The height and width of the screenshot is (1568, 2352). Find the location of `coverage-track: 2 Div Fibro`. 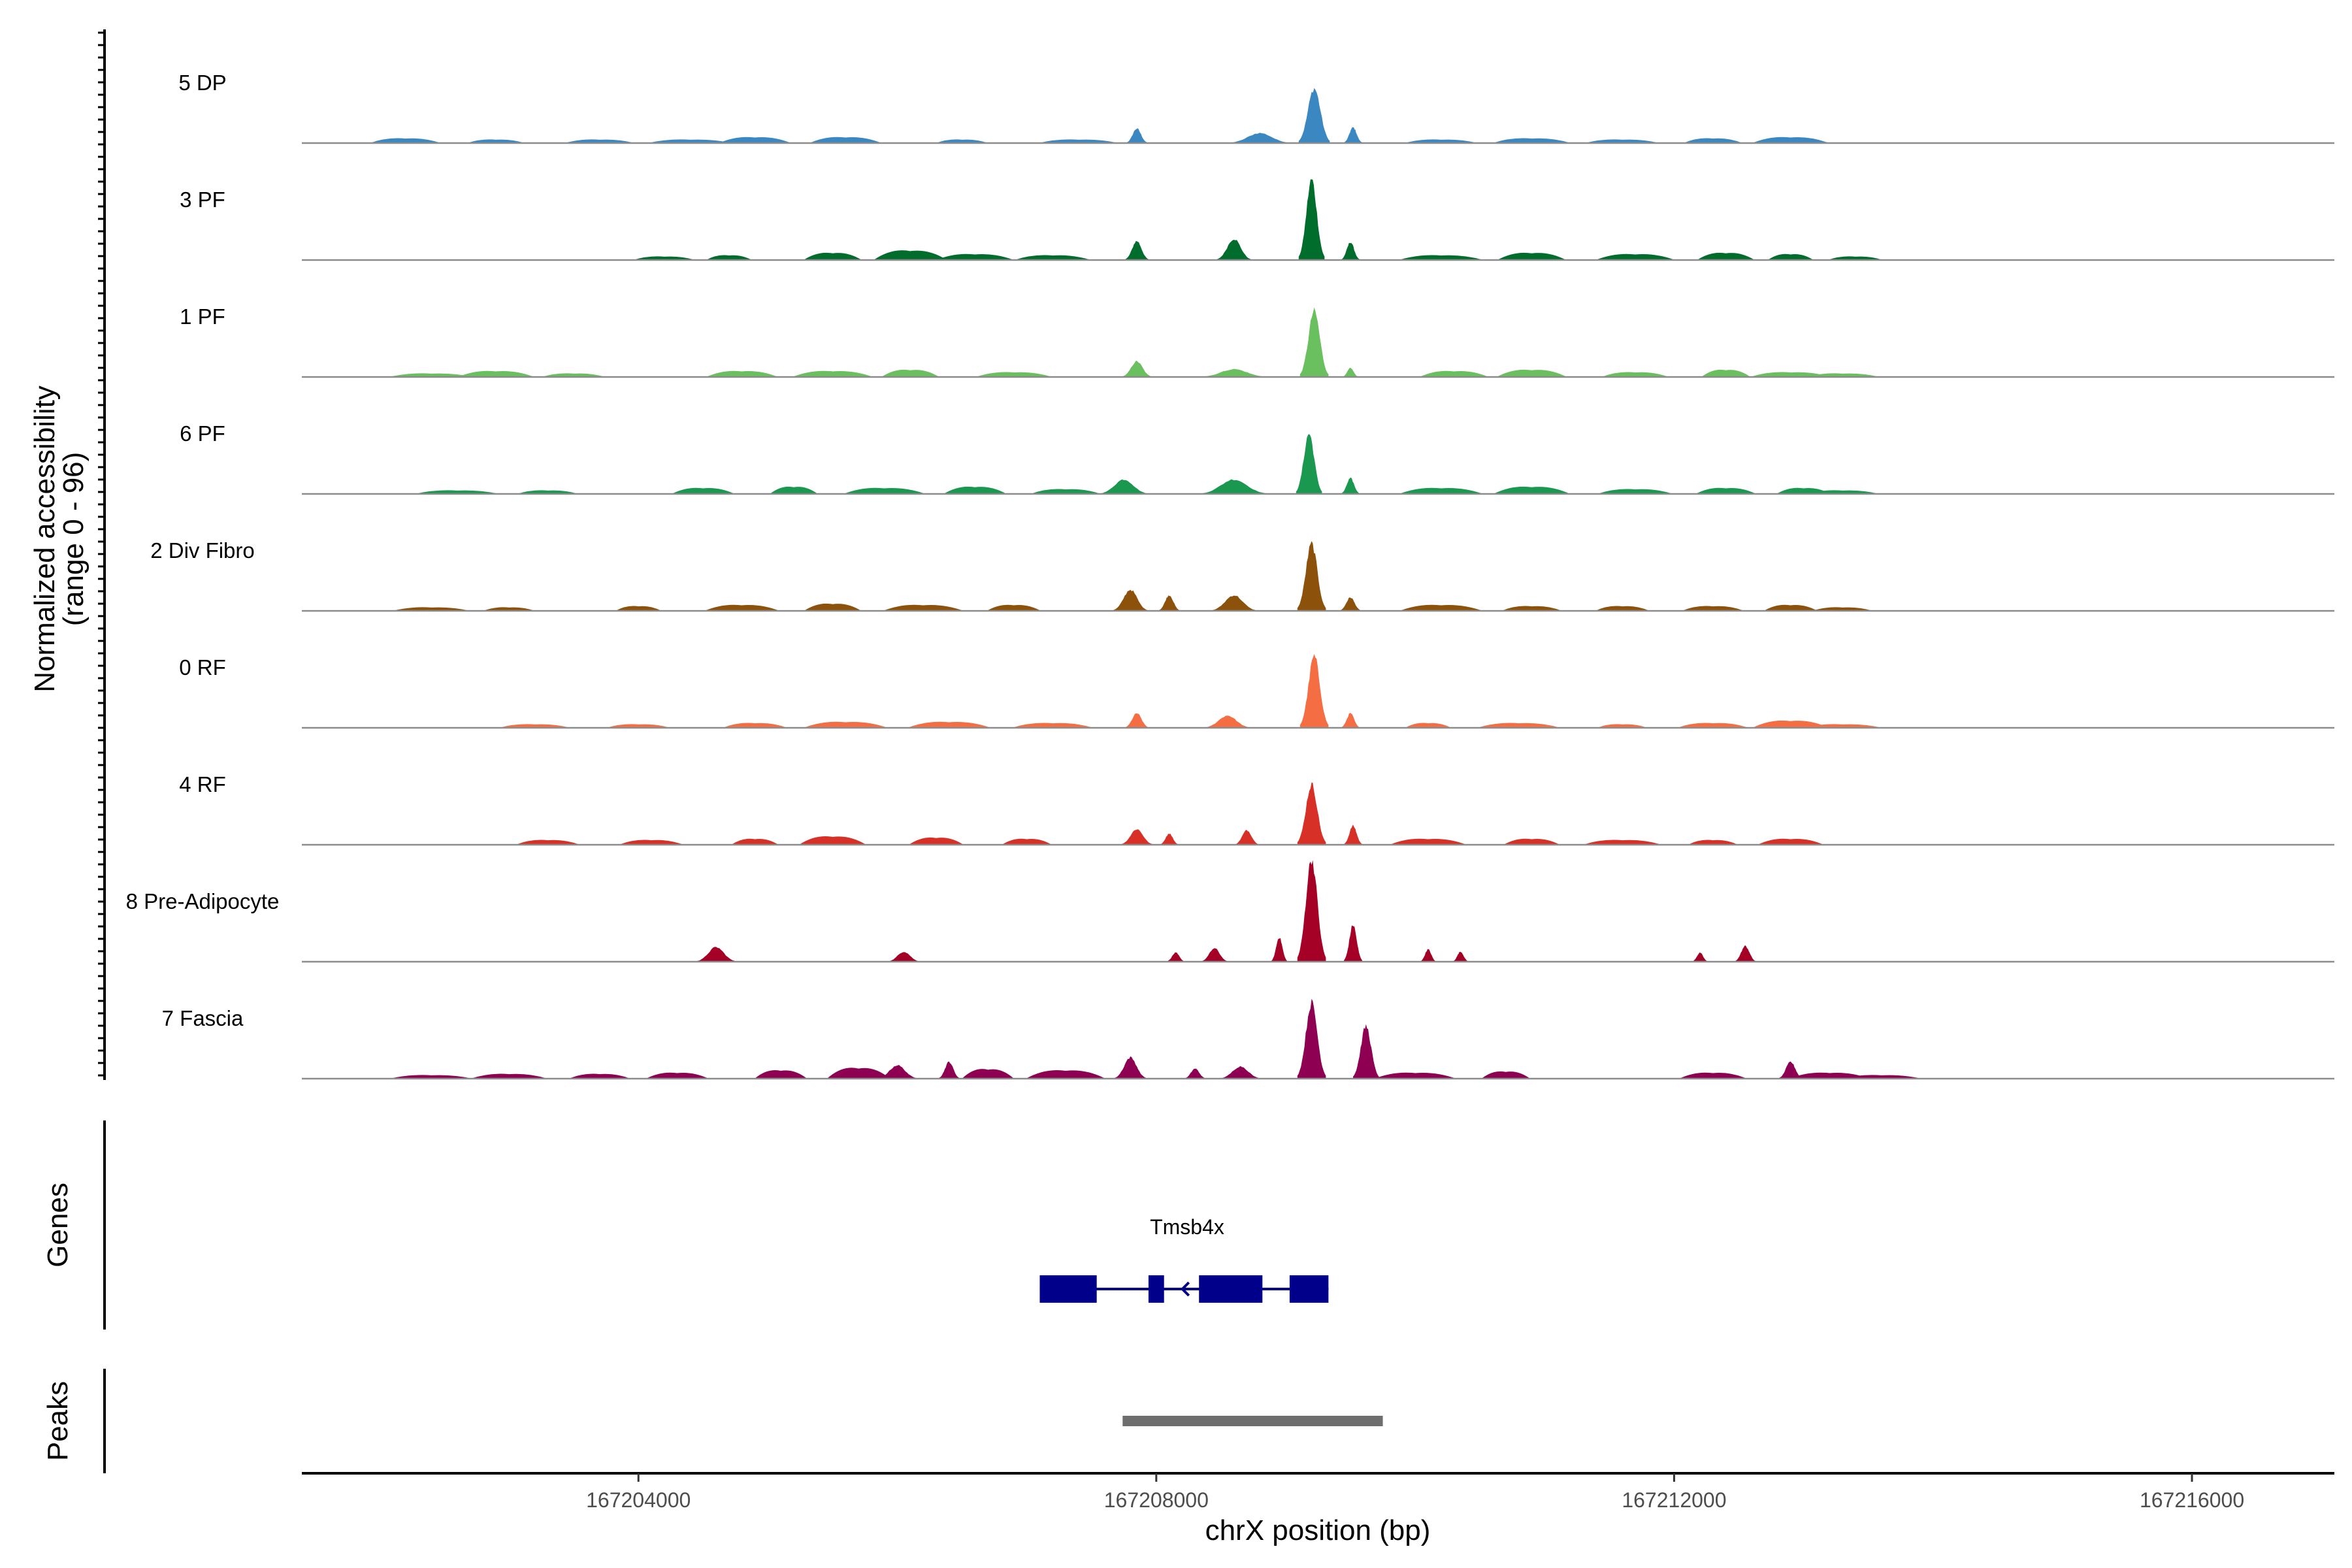

coverage-track: 2 Div Fibro is located at coordinates (1242, 575).